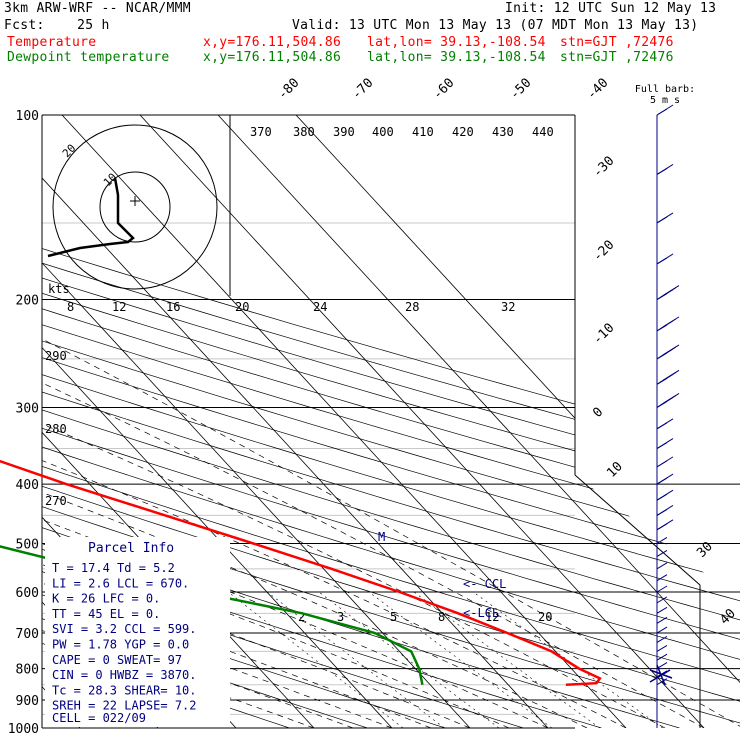  I want to click on ceiling-label: 32, so click(508, 307).